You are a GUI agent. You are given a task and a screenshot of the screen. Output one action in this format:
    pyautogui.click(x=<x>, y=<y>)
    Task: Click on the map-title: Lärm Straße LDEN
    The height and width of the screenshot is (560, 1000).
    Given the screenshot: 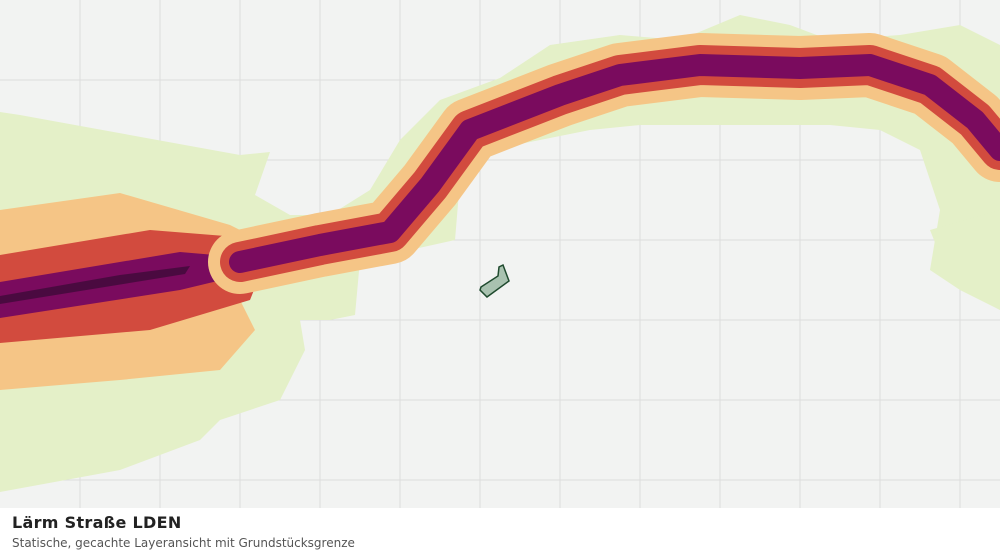 What is the action you would take?
    pyautogui.click(x=97, y=522)
    